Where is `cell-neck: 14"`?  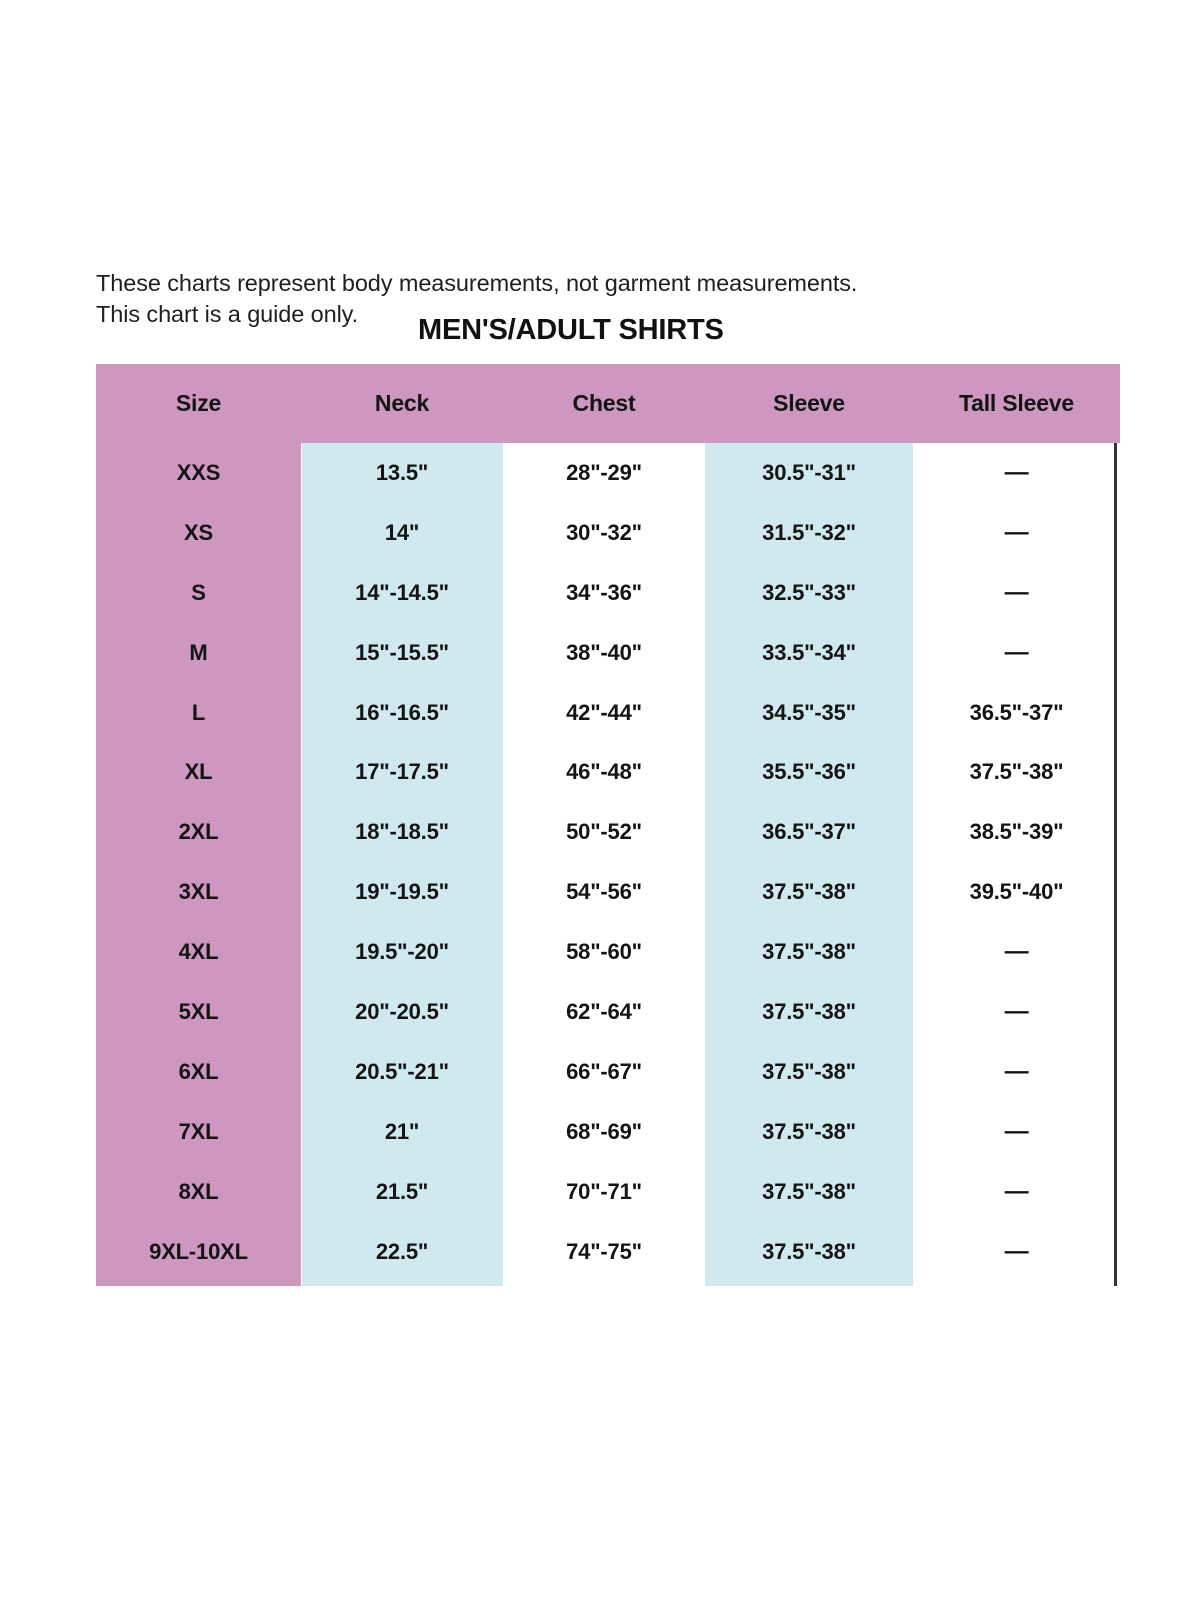 cell-neck: 14" is located at coordinates (402, 532).